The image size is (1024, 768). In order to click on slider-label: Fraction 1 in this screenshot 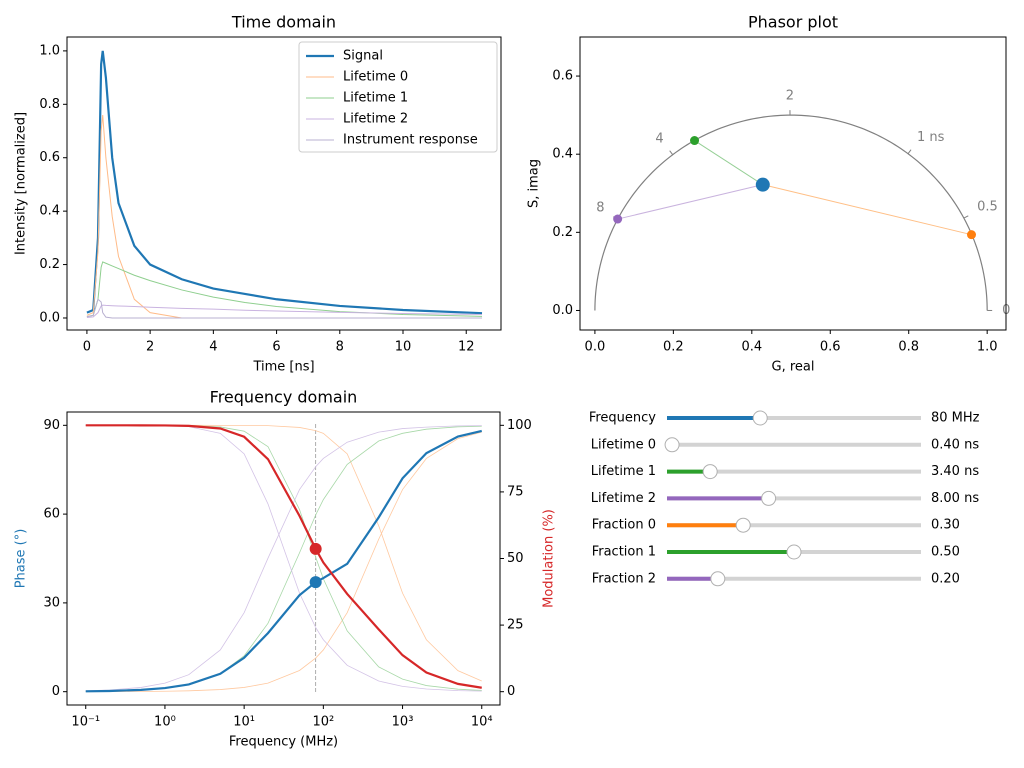, I will do `click(624, 552)`.